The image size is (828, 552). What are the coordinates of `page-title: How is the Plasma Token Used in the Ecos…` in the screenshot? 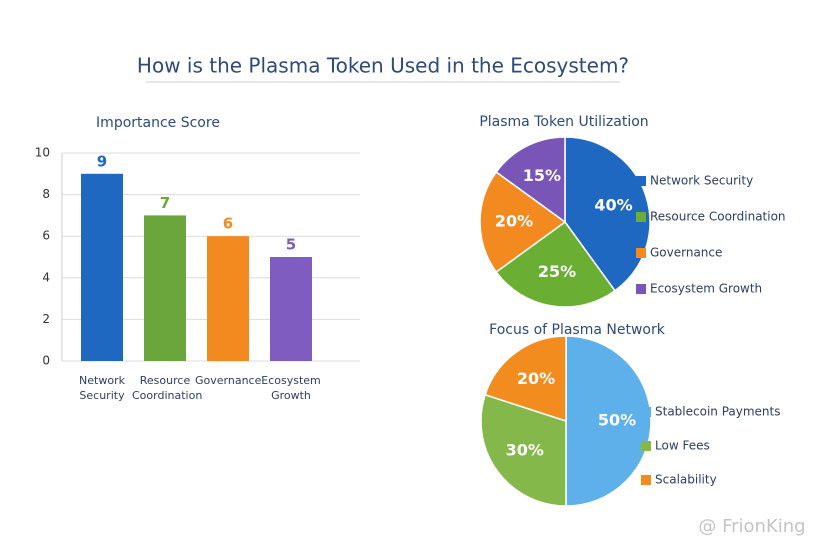 It's located at (383, 66).